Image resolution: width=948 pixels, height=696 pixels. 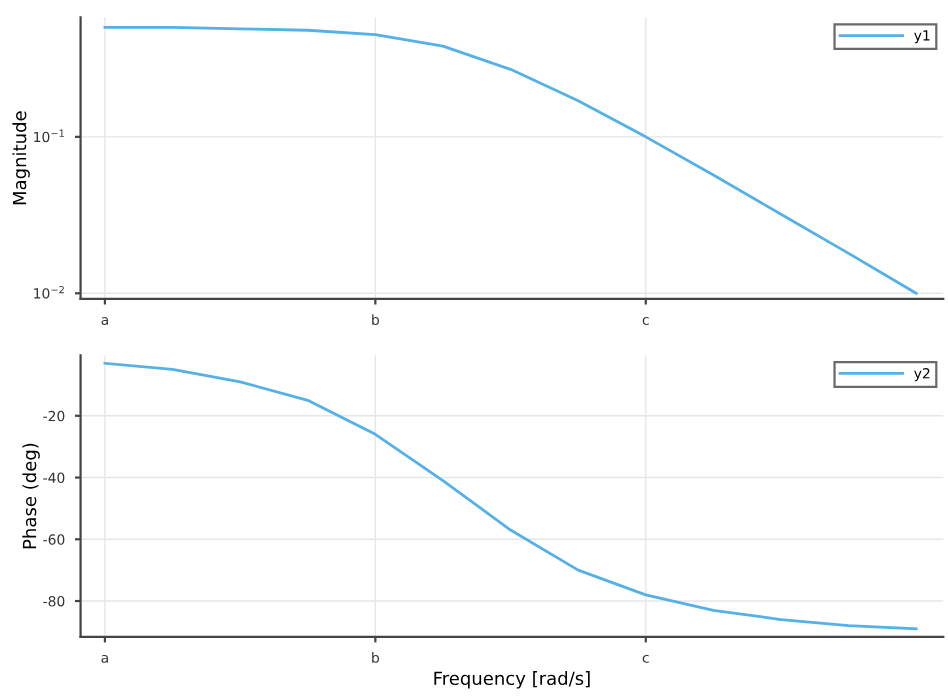 What do you see at coordinates (21, 158) in the screenshot?
I see `y-axis-title: Magnitude` at bounding box center [21, 158].